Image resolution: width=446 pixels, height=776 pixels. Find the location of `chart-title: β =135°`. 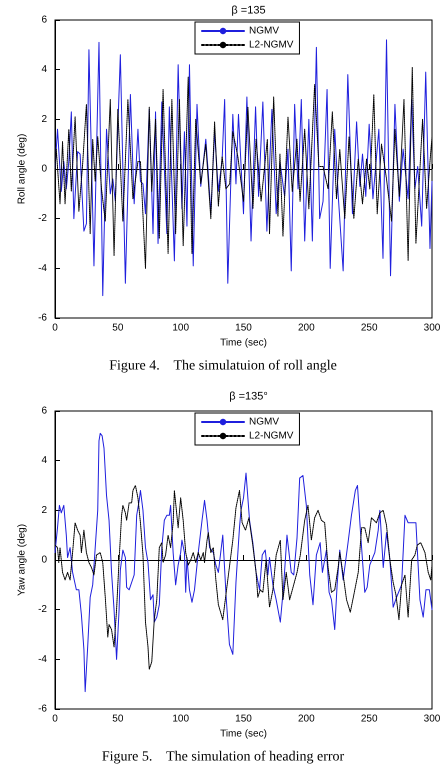

chart-title: β =135° is located at coordinates (248, 396).